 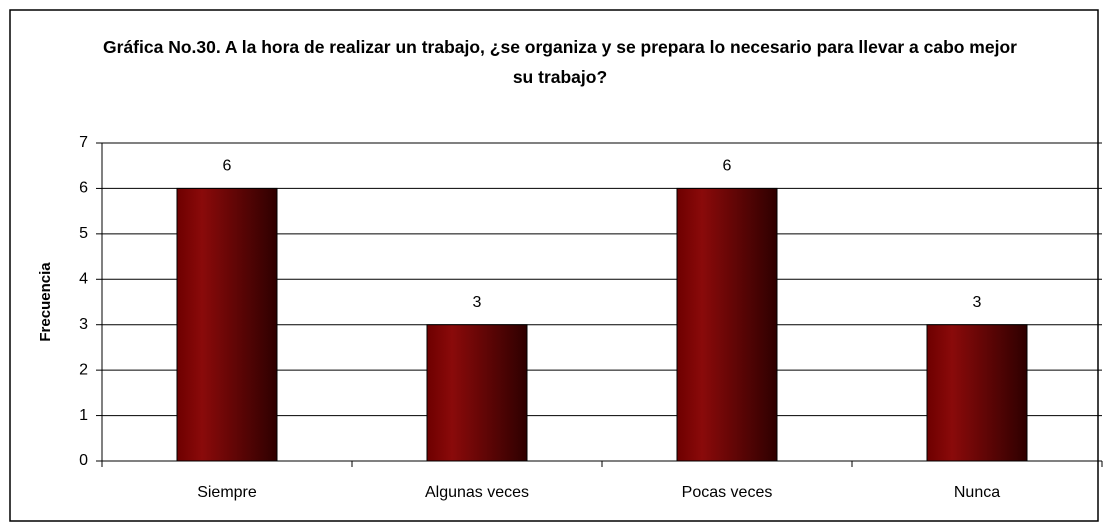 What do you see at coordinates (83, 460) in the screenshot?
I see `y-tick-label: 0` at bounding box center [83, 460].